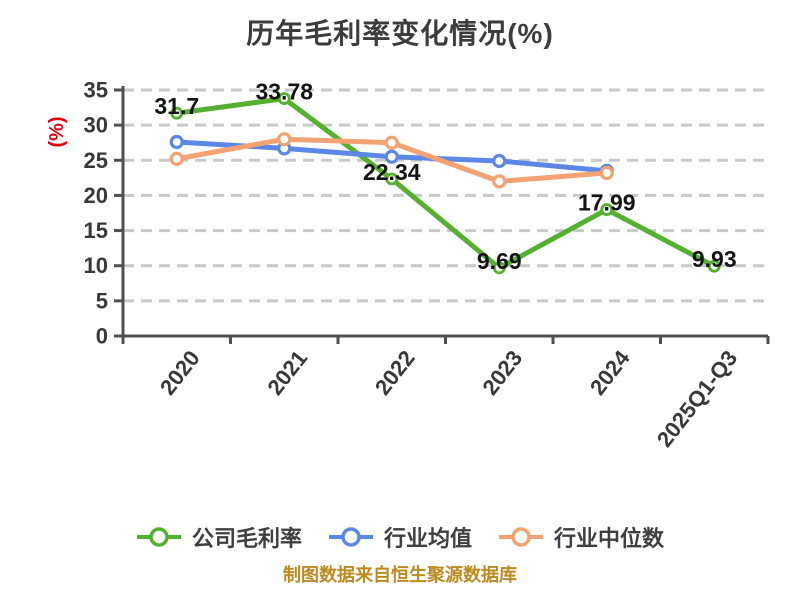 The image size is (800, 600). I want to click on data-point-company-gross-margin-2020, so click(177, 113).